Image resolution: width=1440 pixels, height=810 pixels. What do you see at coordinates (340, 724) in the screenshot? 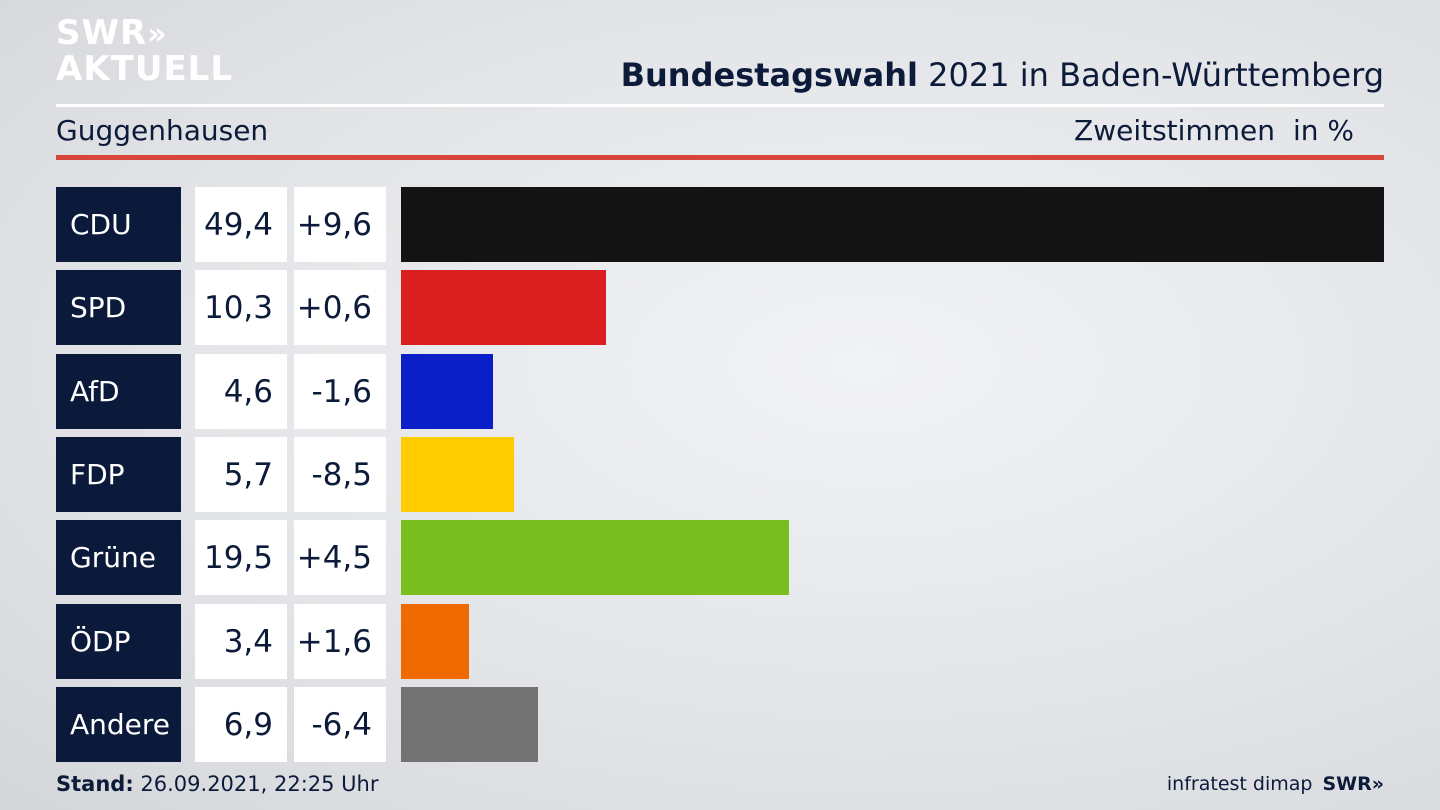
I see `change-value: -6,4` at bounding box center [340, 724].